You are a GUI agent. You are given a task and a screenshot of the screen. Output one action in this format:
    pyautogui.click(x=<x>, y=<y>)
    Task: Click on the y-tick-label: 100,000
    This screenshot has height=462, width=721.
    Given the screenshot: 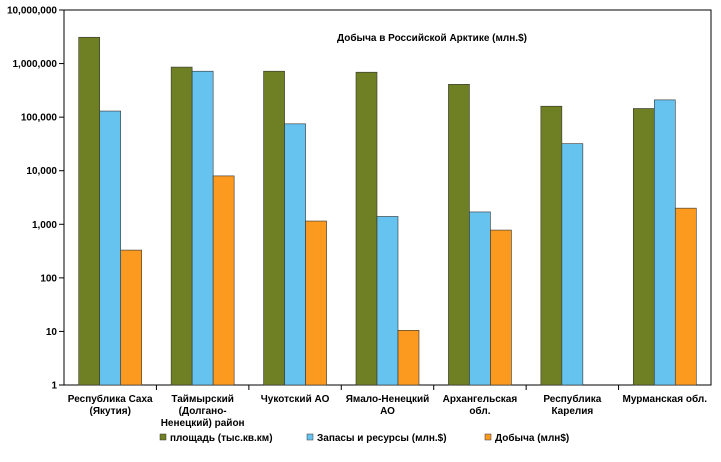 What is the action you would take?
    pyautogui.click(x=39, y=118)
    